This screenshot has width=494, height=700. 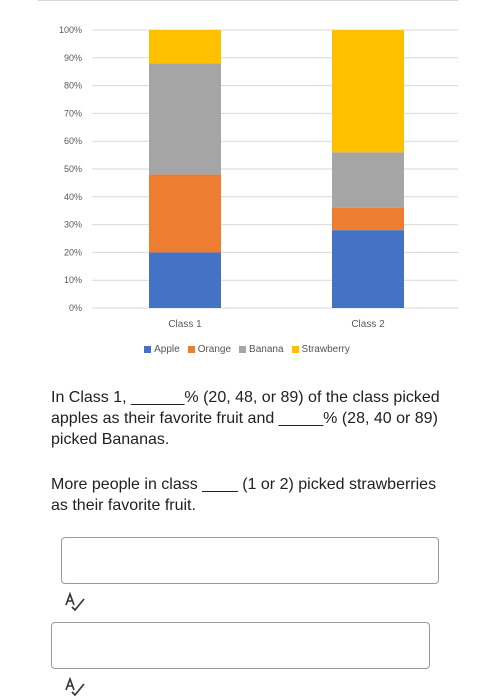 I want to click on legend-label-orange: Orange, so click(x=214, y=349).